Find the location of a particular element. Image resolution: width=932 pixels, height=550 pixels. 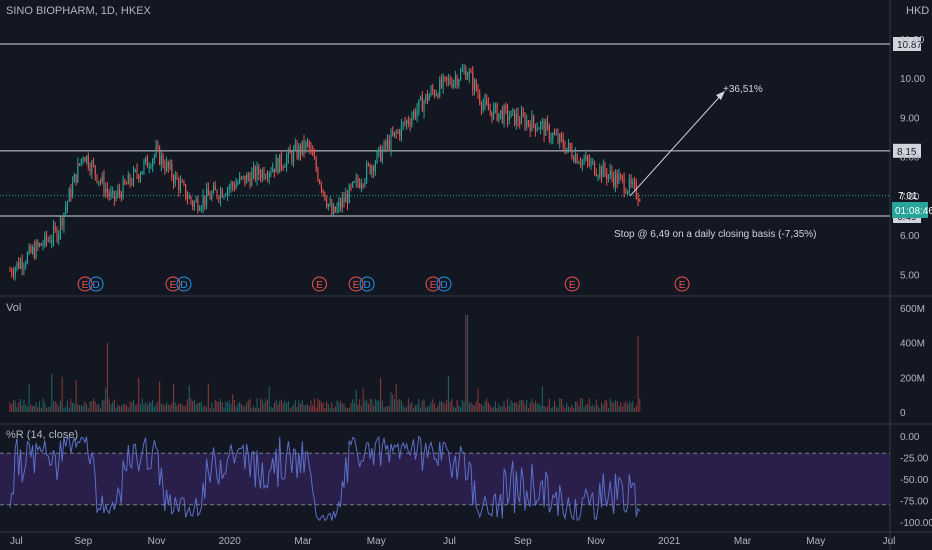

time-tick-label: Mar is located at coordinates (303, 541).